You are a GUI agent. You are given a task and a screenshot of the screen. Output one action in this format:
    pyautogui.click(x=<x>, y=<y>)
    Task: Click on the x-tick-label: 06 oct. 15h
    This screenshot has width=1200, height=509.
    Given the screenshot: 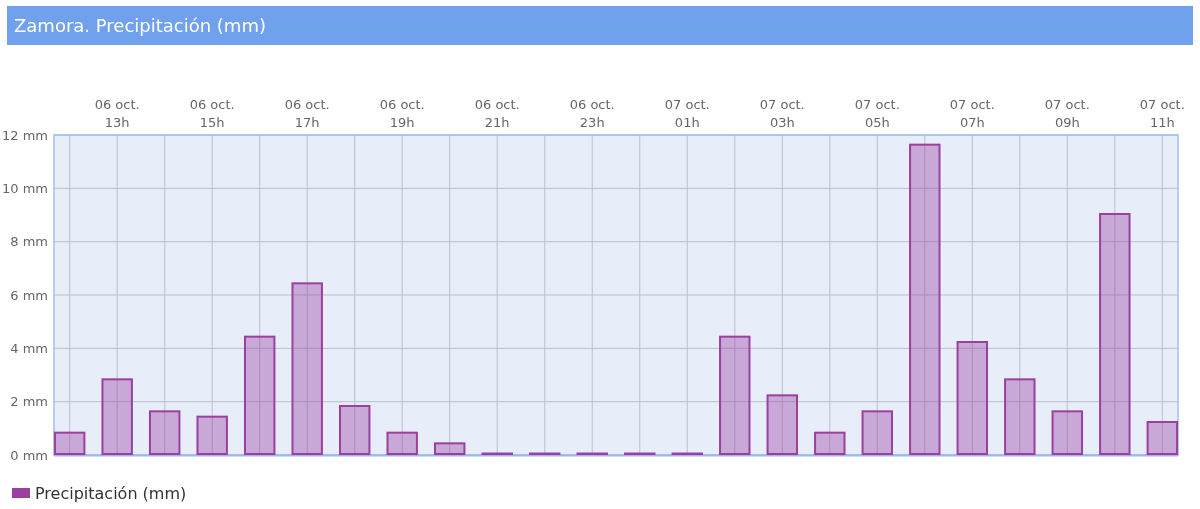 What is the action you would take?
    pyautogui.click(x=212, y=113)
    